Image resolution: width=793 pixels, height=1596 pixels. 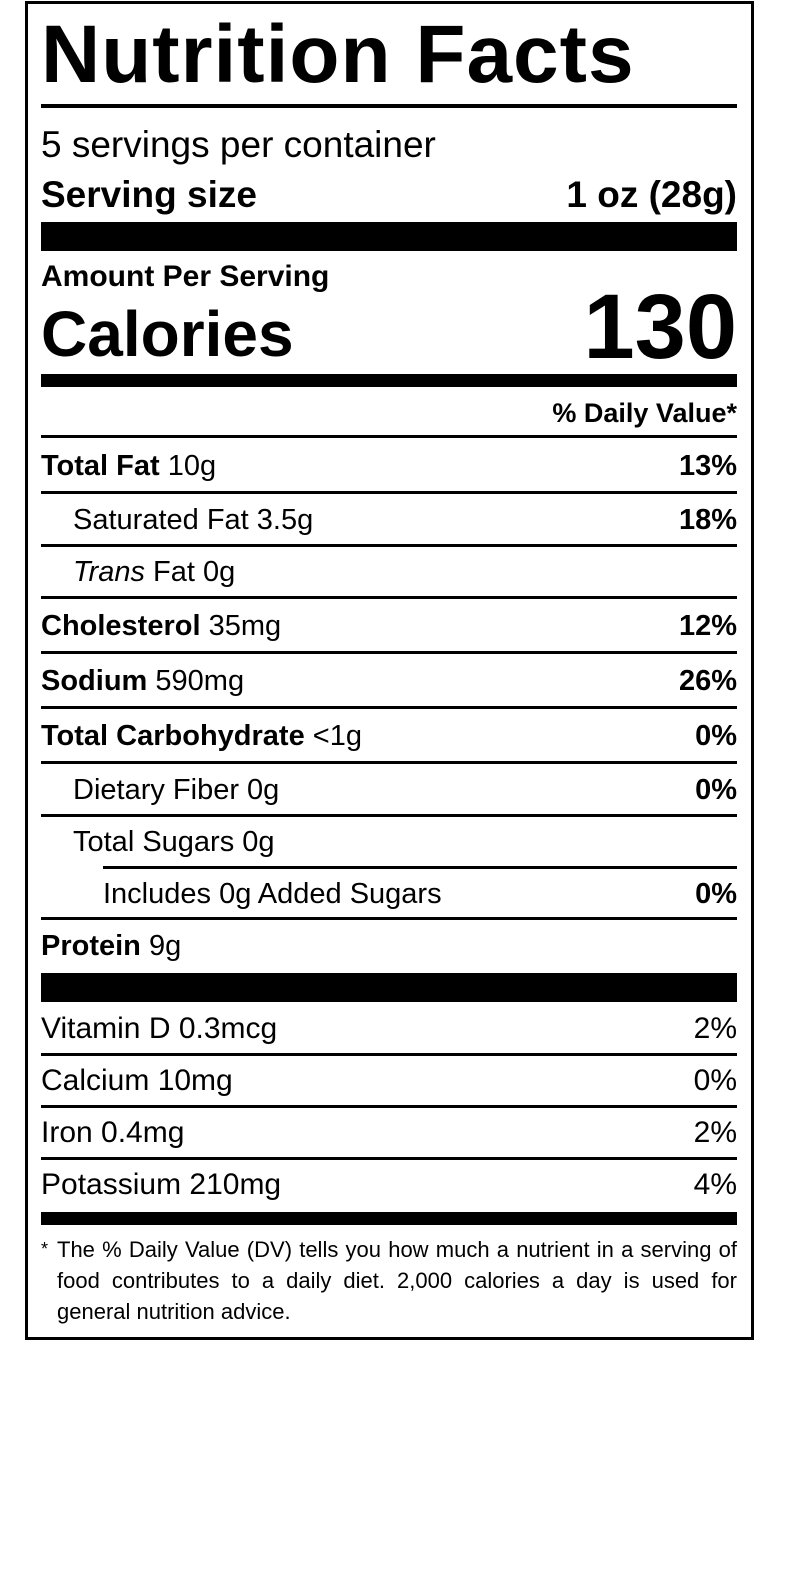 I want to click on vitamin-name: Iron 0.4mg, so click(x=113, y=1132).